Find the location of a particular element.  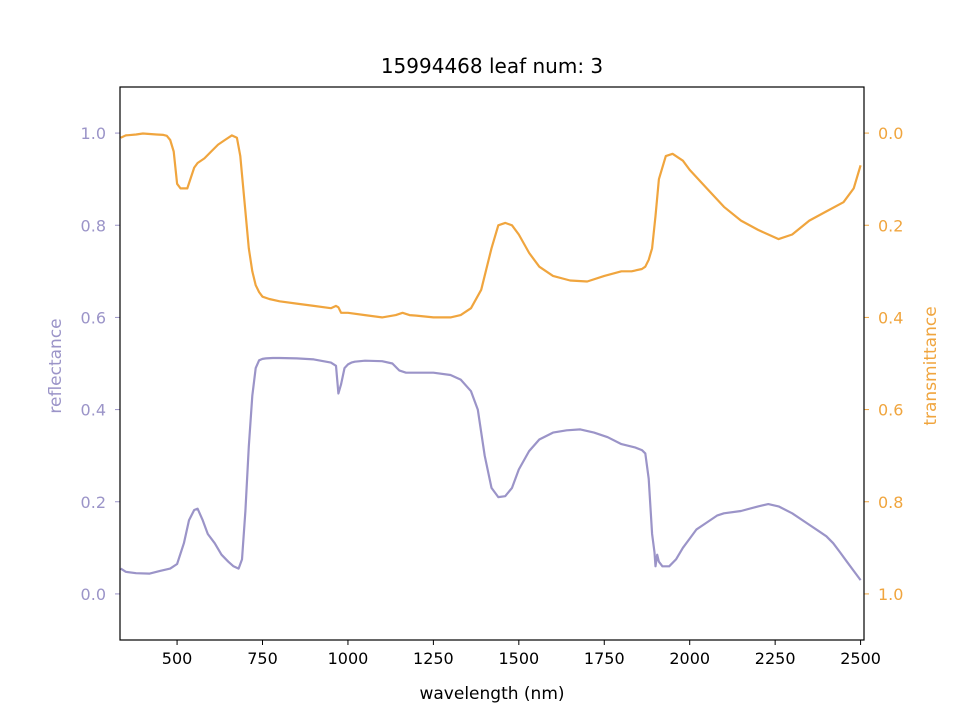

y-right-tick-label: 0.6 is located at coordinates (890, 410).